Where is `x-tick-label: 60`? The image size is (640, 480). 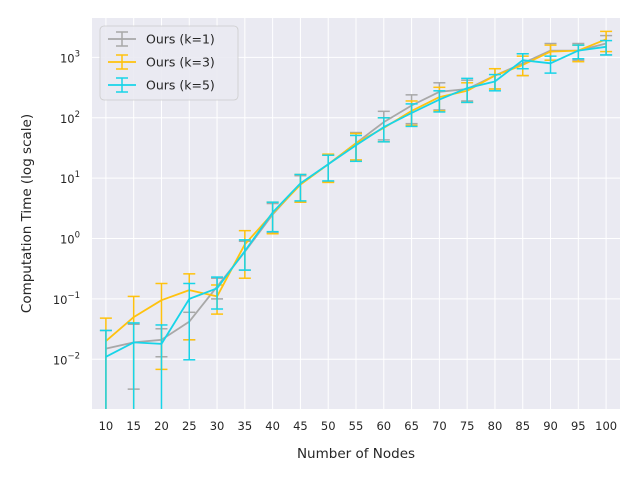
x-tick-label: 60 is located at coordinates (383, 426).